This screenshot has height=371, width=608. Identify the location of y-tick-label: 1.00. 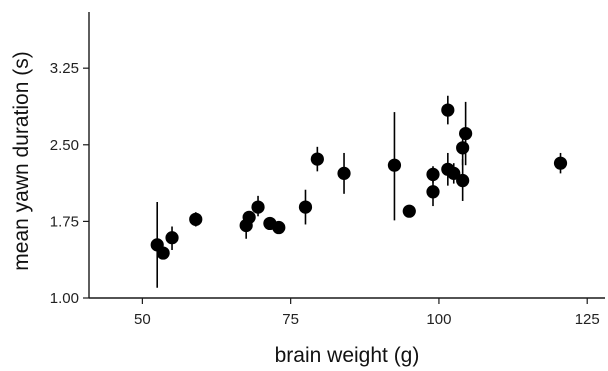
(64, 298).